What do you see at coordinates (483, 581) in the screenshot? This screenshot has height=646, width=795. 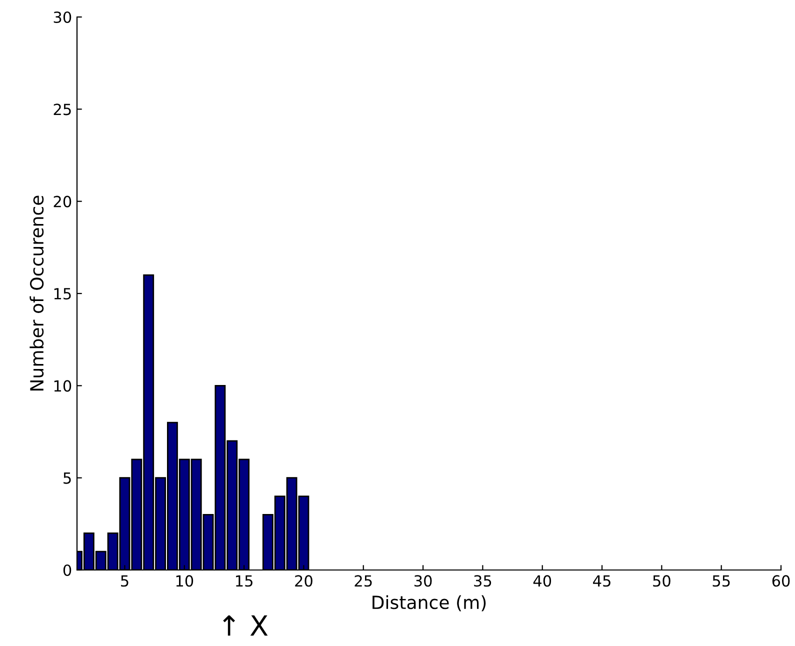 I see `x-tick-label: 35` at bounding box center [483, 581].